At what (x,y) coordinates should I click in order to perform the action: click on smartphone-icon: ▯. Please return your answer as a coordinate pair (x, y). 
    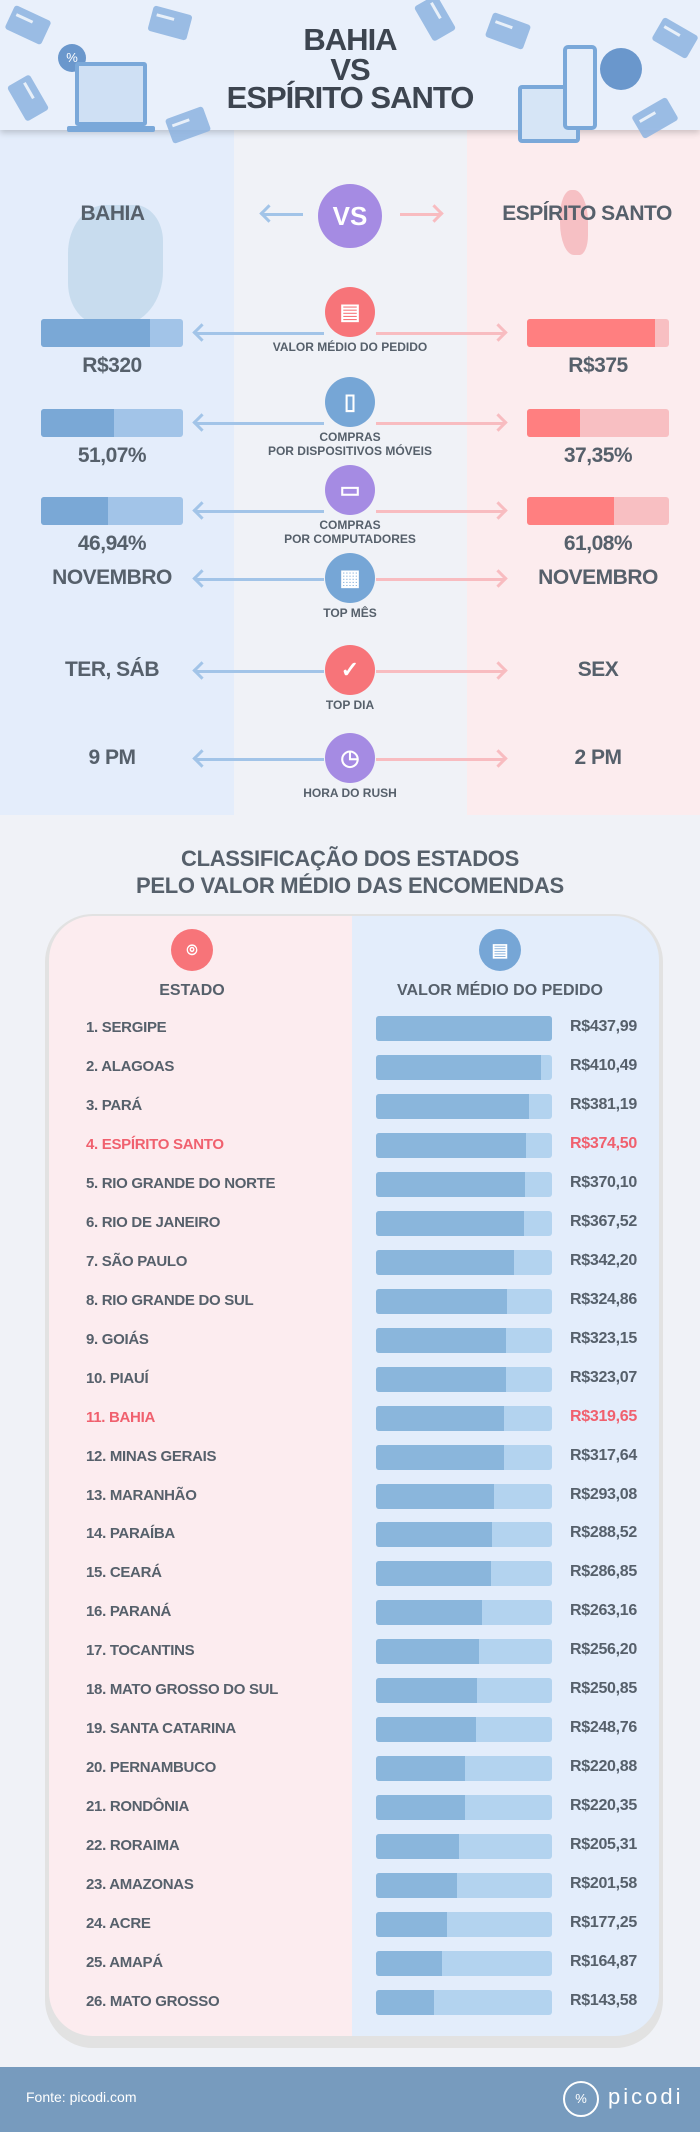
    Looking at the image, I should click on (350, 402).